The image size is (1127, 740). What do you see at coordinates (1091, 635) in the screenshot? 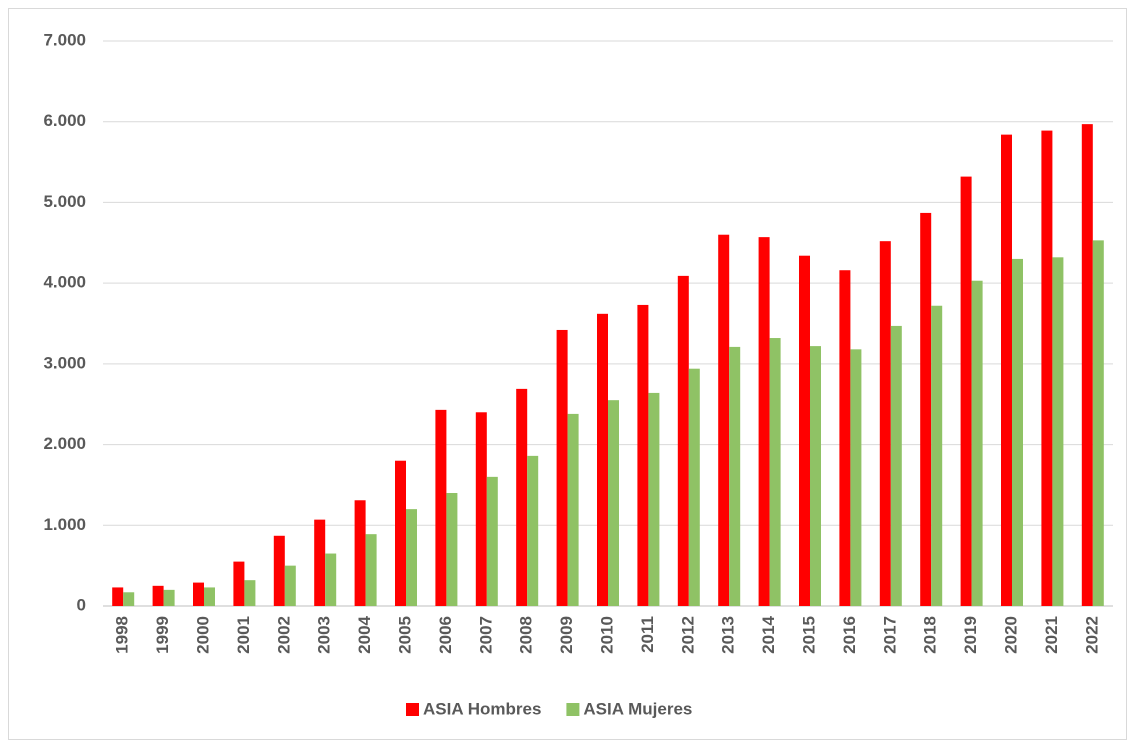
I see `x-tick-label: 2022` at bounding box center [1091, 635].